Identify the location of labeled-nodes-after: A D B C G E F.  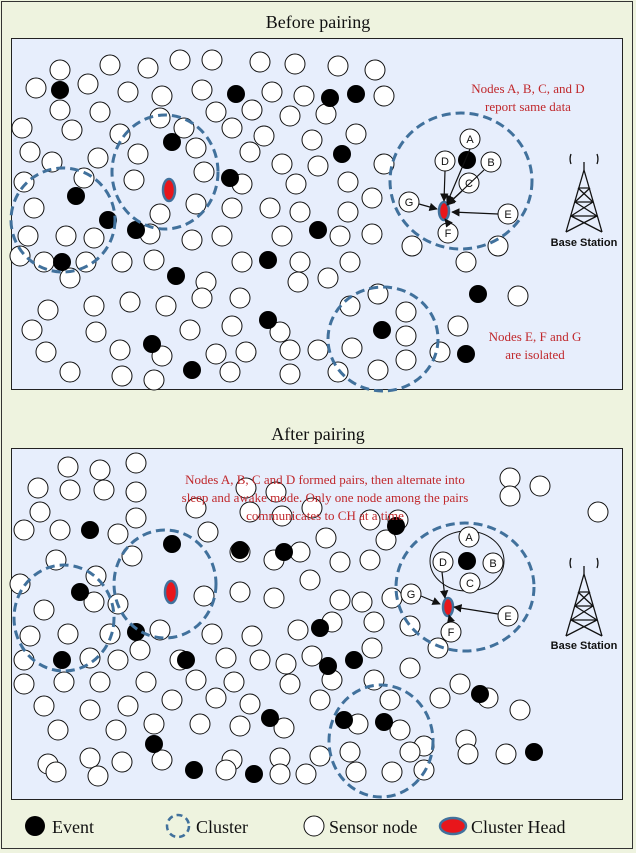
(459, 584).